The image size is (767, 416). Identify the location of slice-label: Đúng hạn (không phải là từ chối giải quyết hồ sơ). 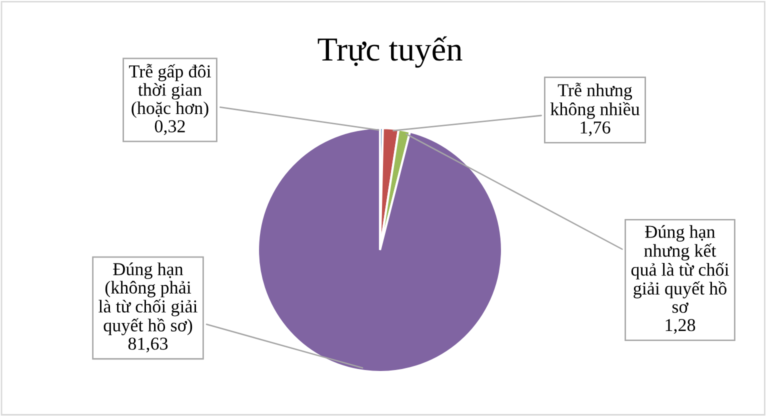
(148, 299).